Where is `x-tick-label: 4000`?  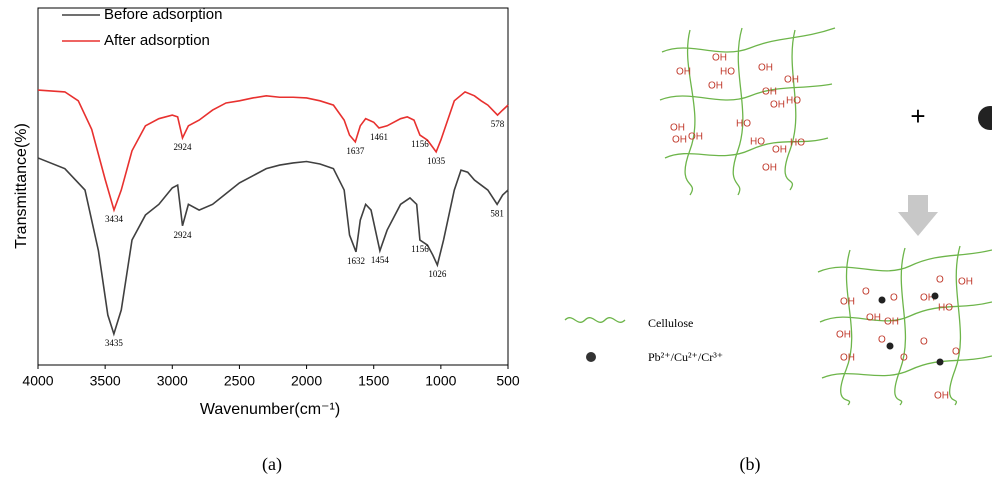 x-tick-label: 4000 is located at coordinates (37, 381).